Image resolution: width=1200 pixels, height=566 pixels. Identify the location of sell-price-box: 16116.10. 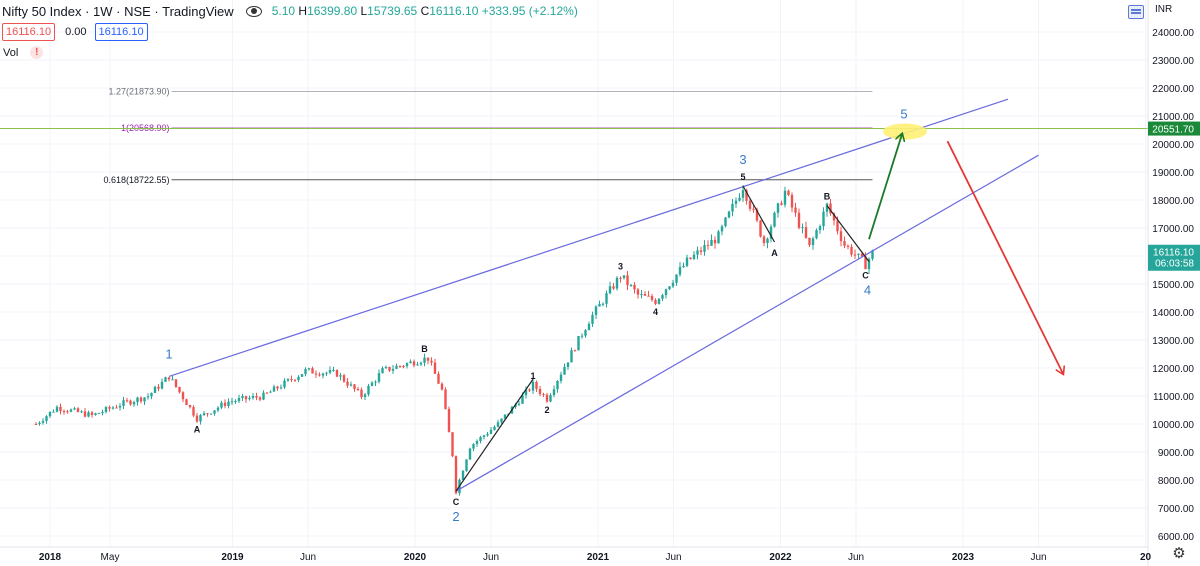
(29, 32).